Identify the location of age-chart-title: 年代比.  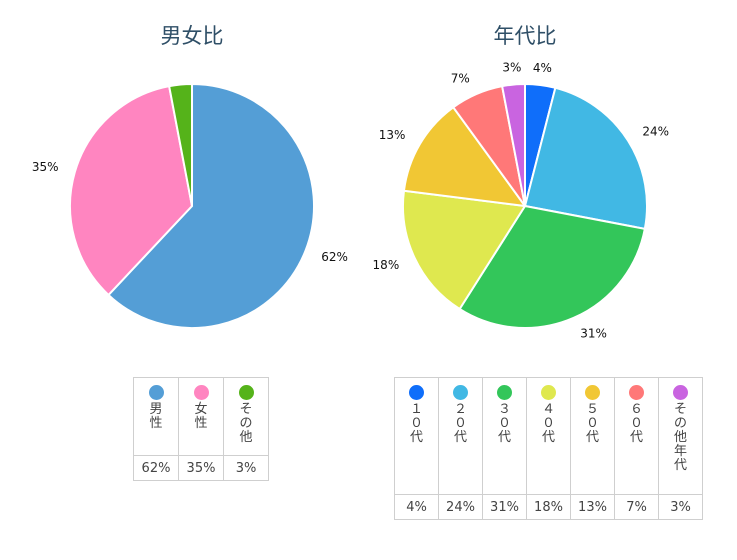
(525, 36).